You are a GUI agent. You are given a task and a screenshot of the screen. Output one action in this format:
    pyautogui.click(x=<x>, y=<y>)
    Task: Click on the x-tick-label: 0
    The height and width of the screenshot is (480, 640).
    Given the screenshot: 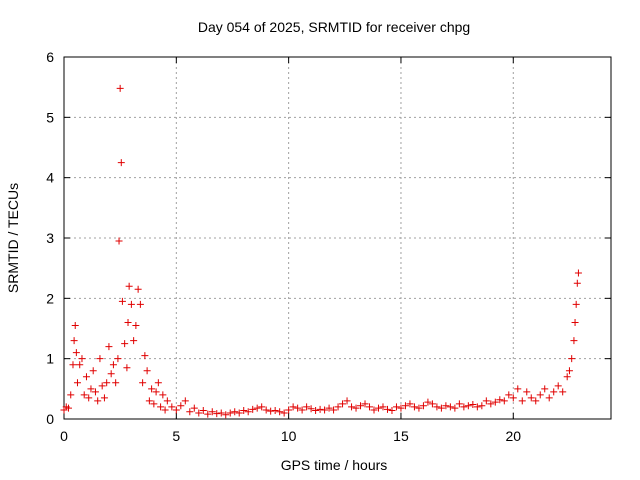 What is the action you would take?
    pyautogui.click(x=64, y=436)
    